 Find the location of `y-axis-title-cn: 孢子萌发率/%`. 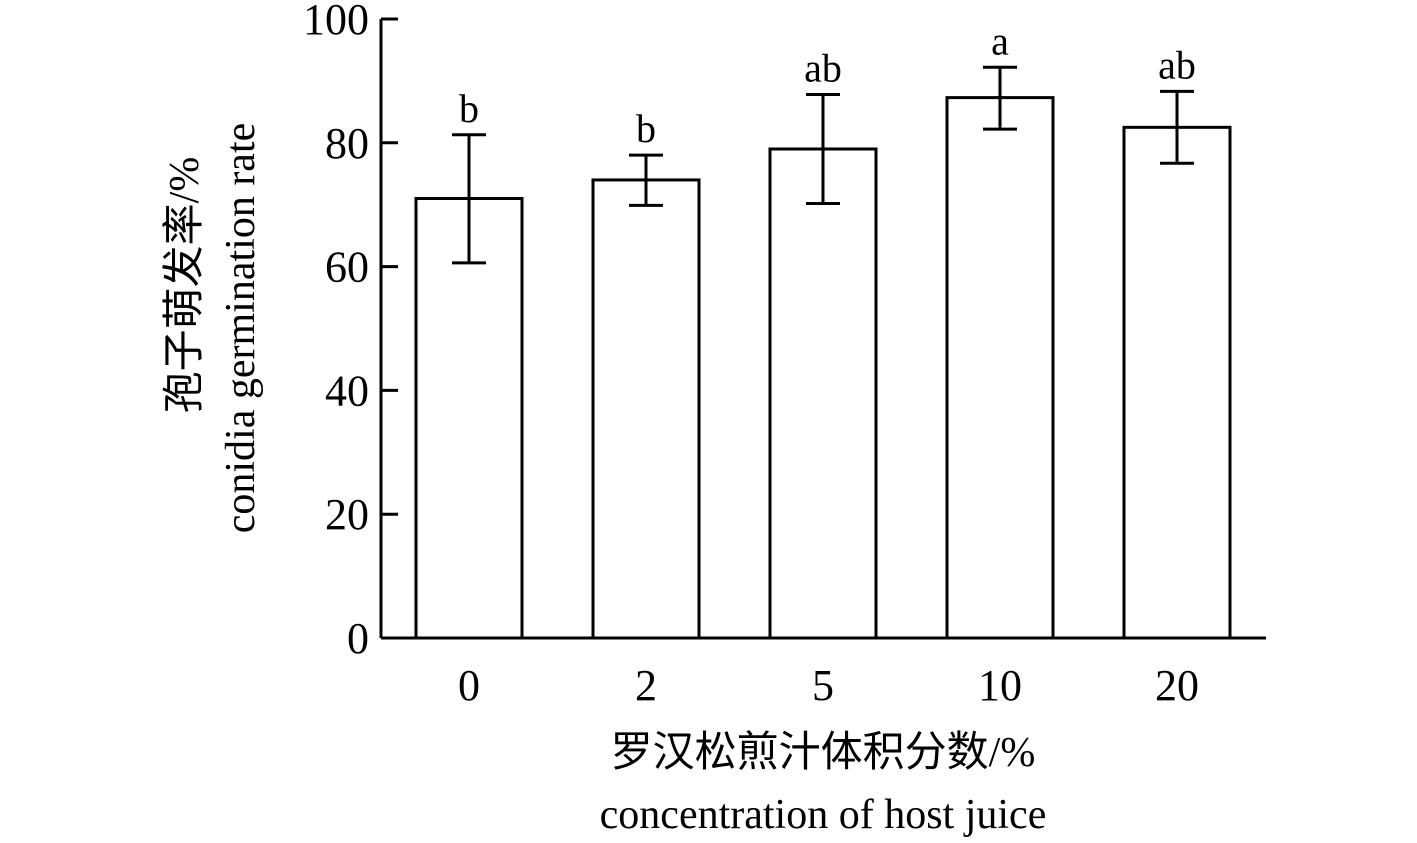

y-axis-title-cn: 孢子萌发率/% is located at coordinates (184, 285).